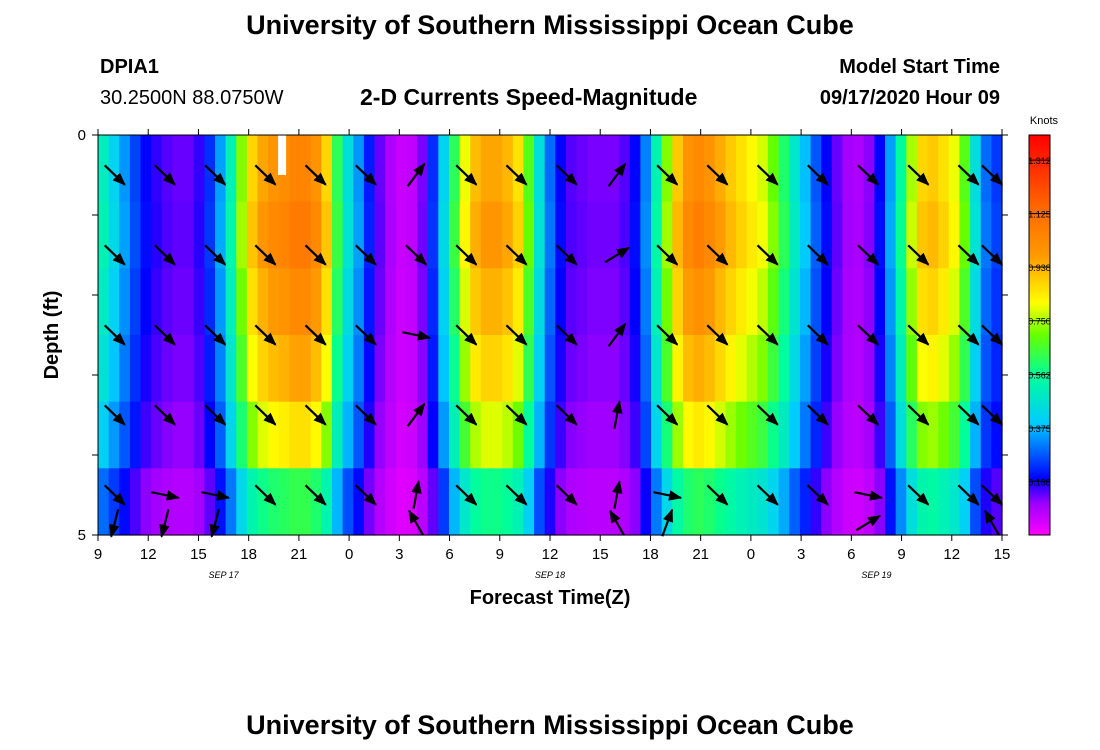  Describe the element at coordinates (1039, 161) in the screenshot. I see `colorbar-tick-label: 1.312` at that location.